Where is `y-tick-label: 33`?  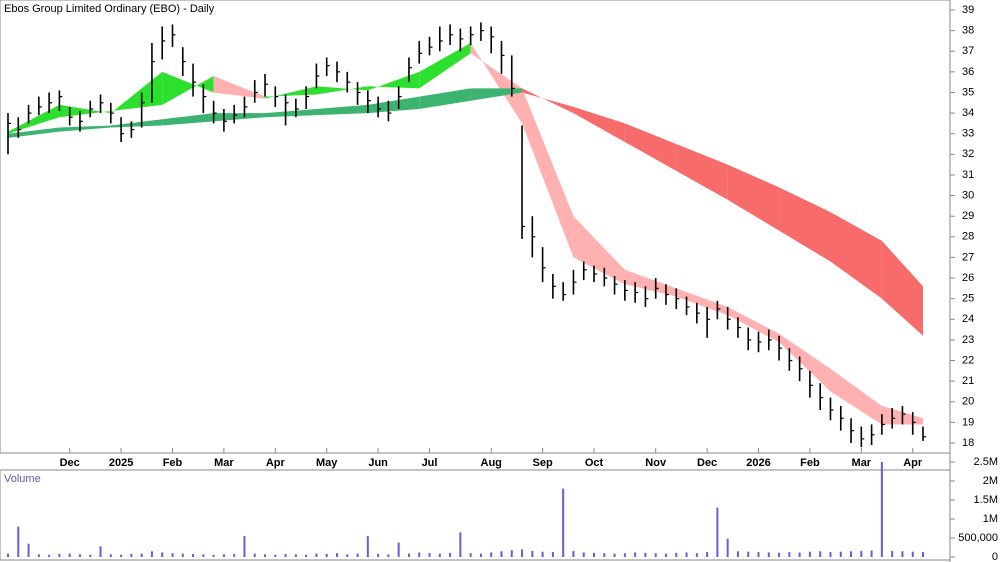
y-tick-label: 33 is located at coordinates (968, 134).